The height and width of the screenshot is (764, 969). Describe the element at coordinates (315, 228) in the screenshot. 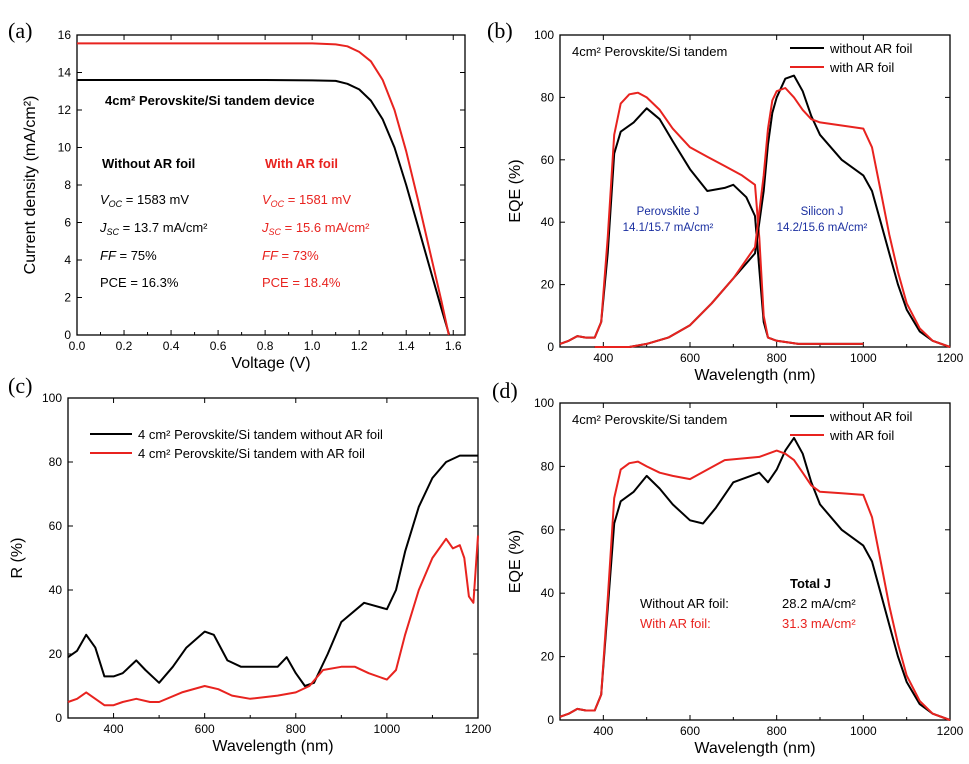

I see `panel-a-with-jsc: JSC = 15.6 mA/cm²` at that location.